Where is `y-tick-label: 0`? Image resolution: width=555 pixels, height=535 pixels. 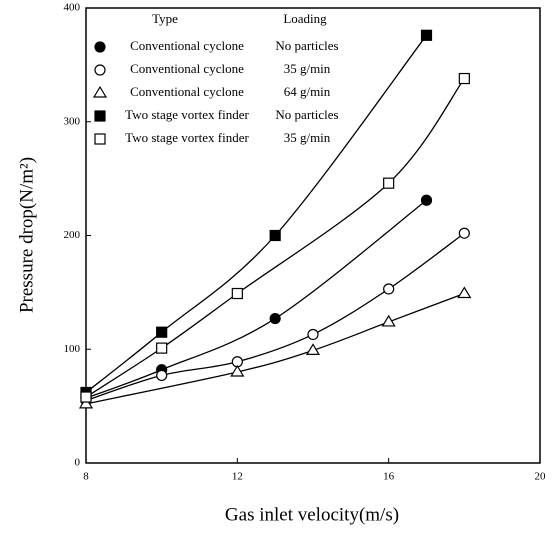
y-tick-label: 0 is located at coordinates (78, 463).